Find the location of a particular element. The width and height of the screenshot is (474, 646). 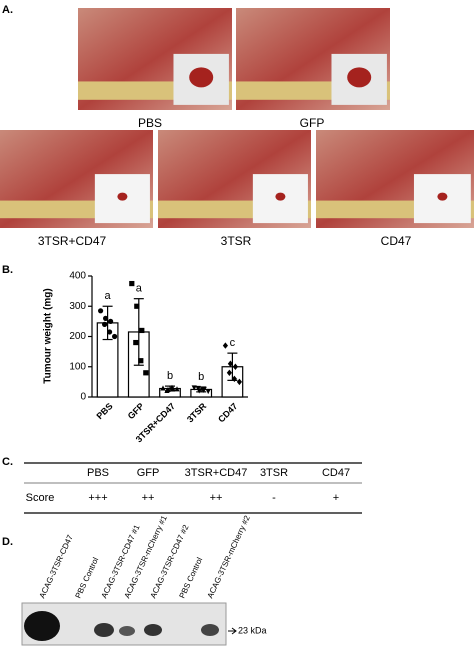

table-cell: Score is located at coordinates (40, 498).